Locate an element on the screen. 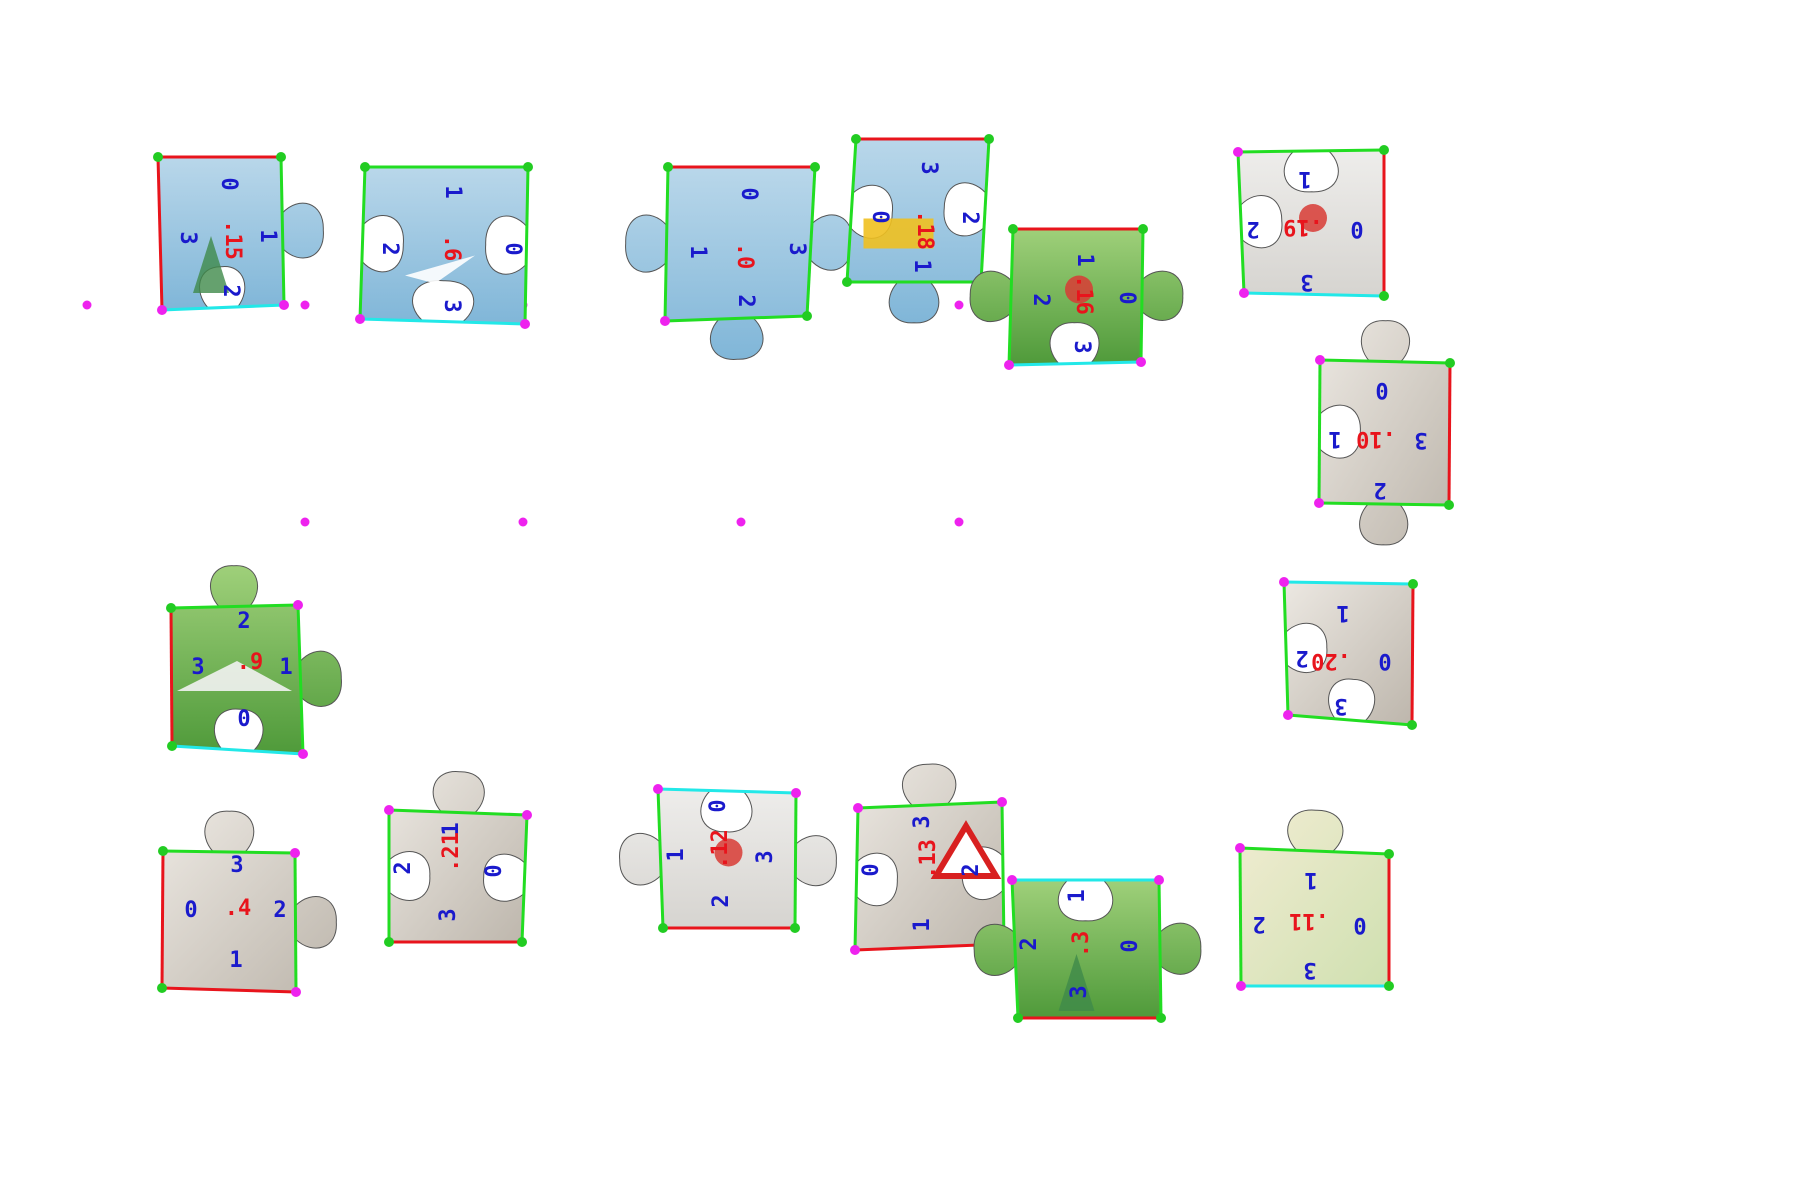 This screenshot has width=1800, height=1200. piece-id-label: .21 is located at coordinates (451, 852).